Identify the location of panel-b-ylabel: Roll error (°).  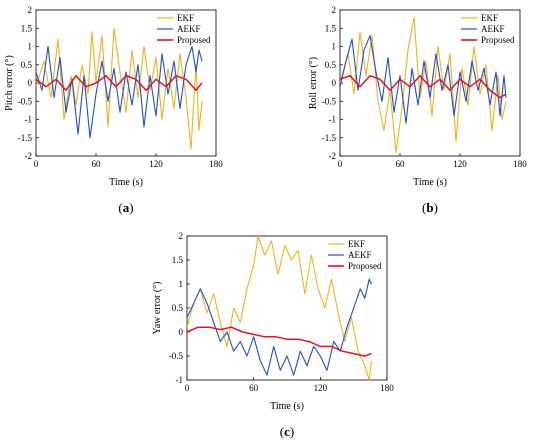
(313, 83).